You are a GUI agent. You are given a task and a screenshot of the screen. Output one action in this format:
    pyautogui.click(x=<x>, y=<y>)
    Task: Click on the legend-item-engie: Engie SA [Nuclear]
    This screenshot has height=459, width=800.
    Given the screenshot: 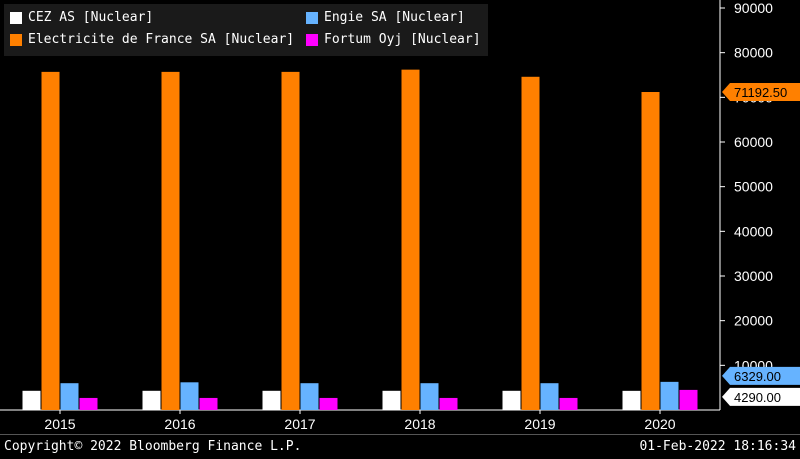 What is the action you would take?
    pyautogui.click(x=385, y=17)
    